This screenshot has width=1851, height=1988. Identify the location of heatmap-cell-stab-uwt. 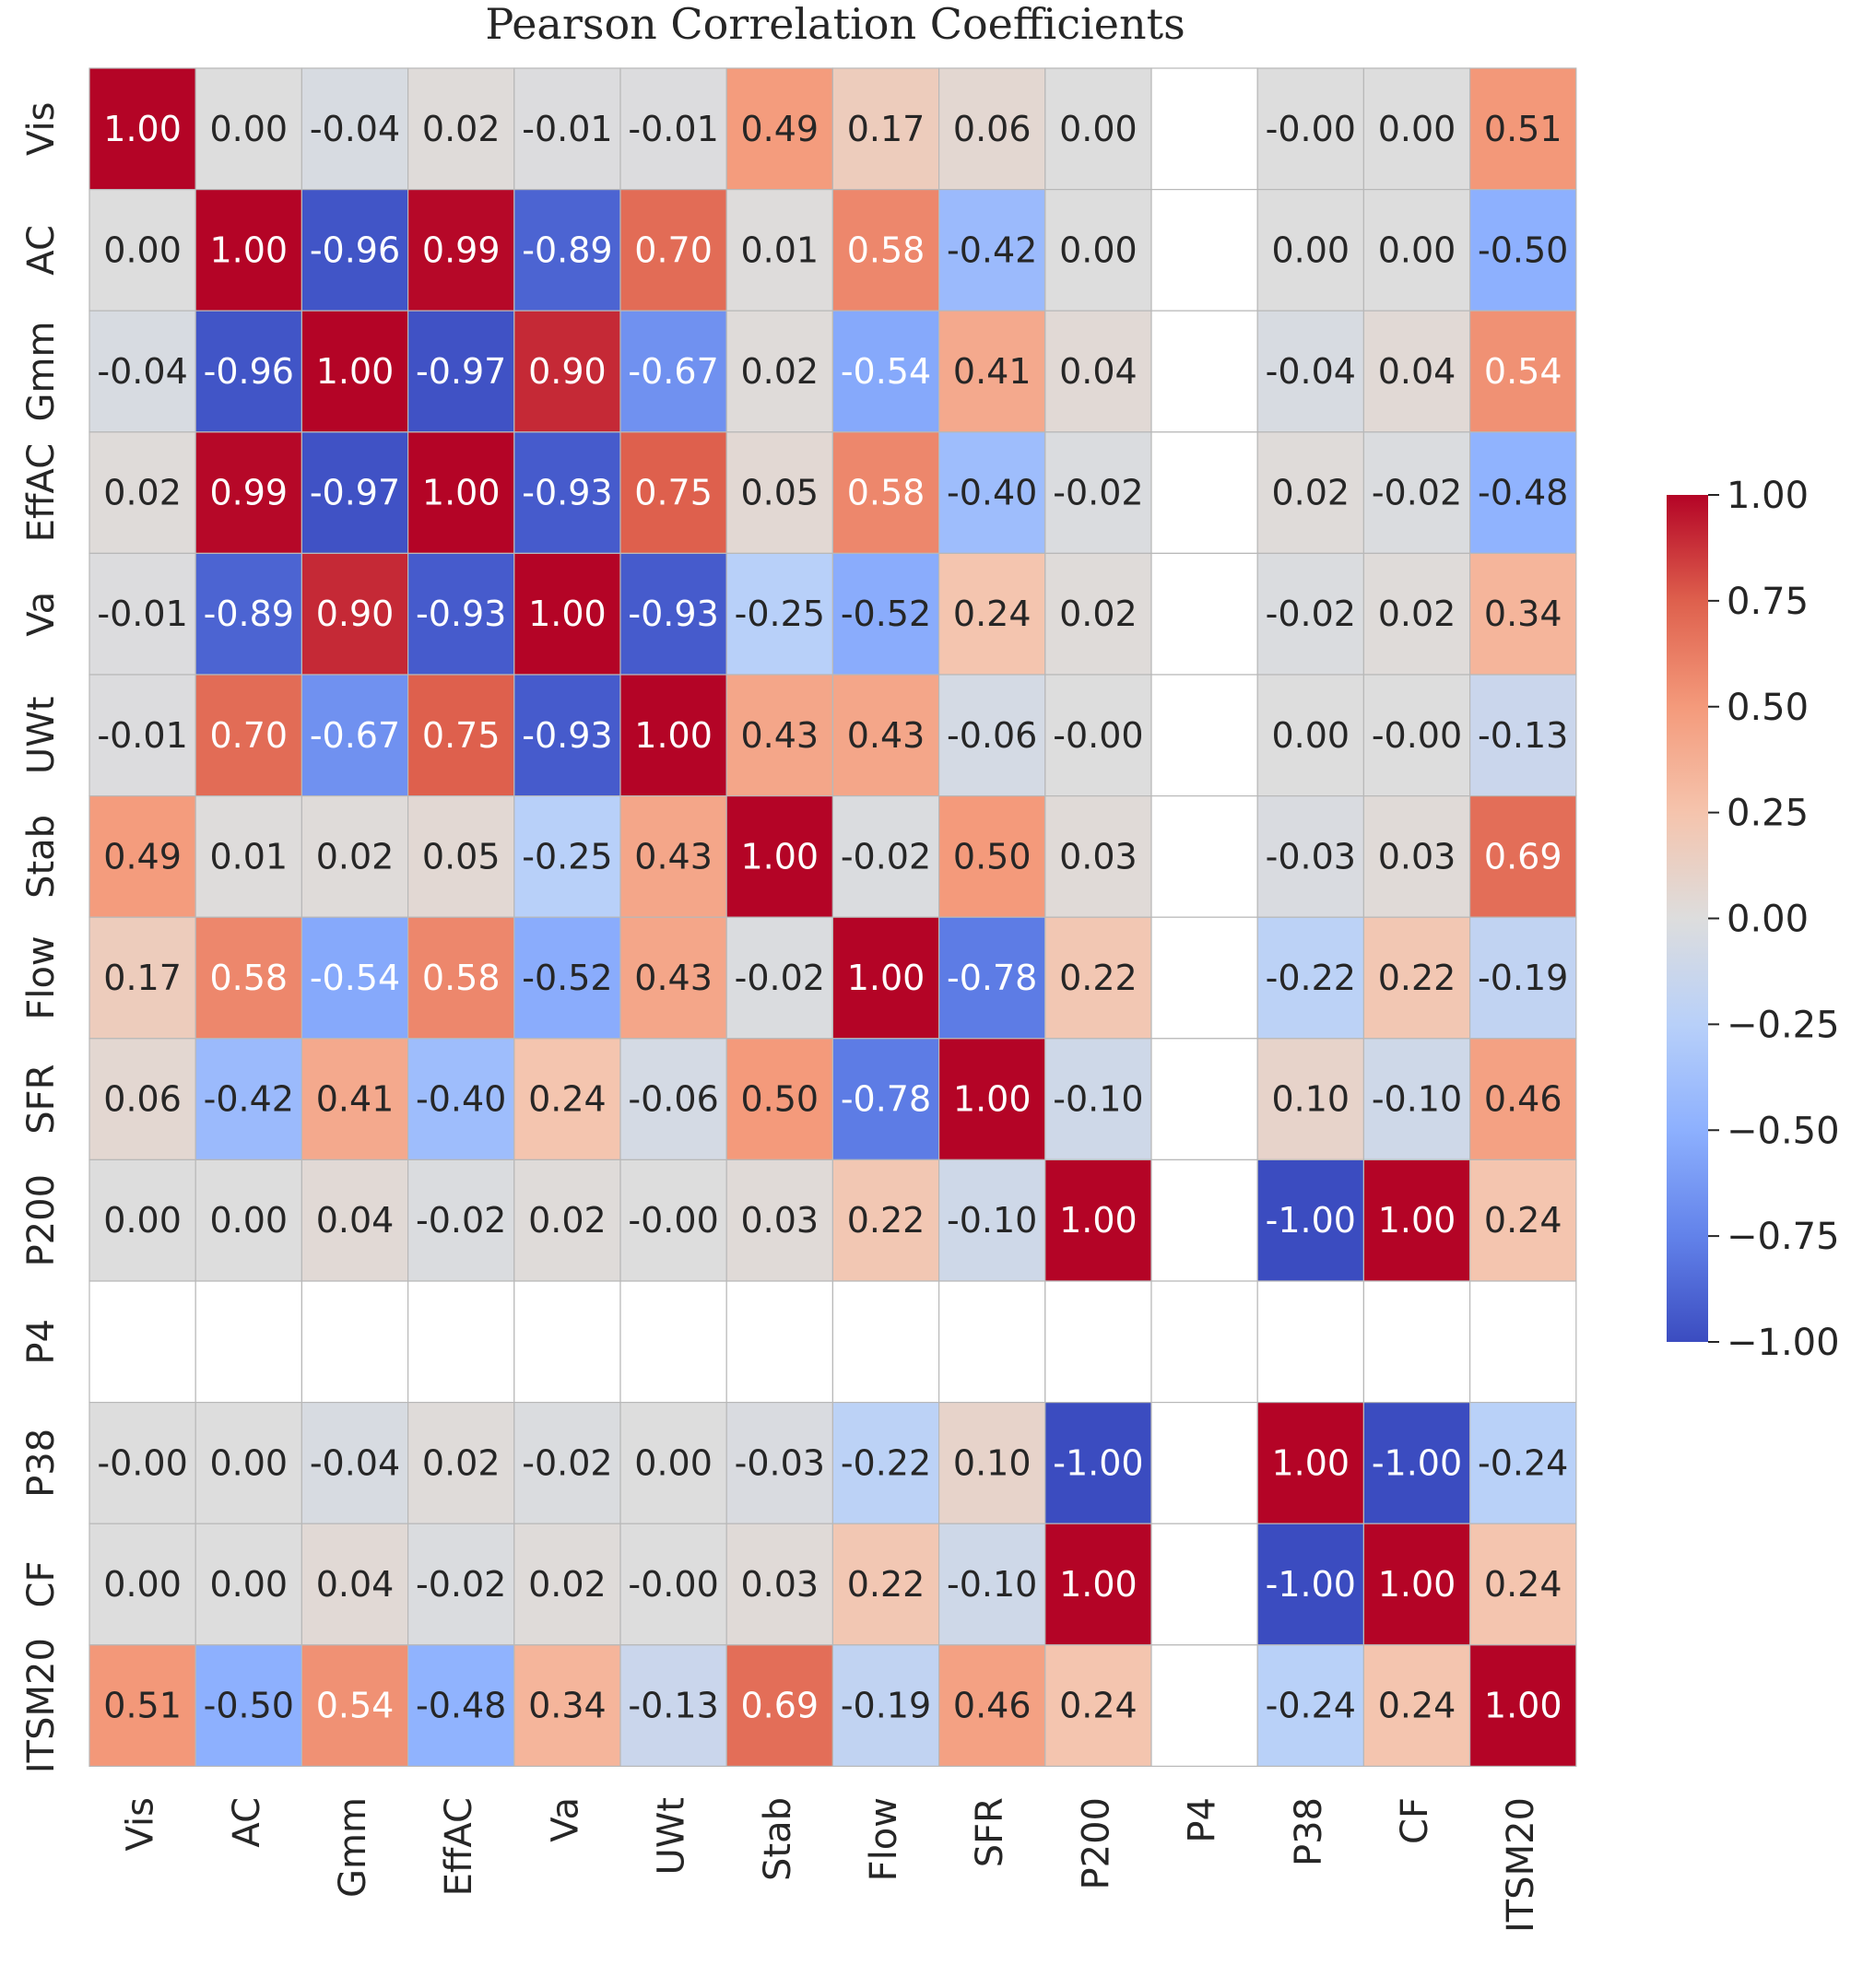
(673, 856).